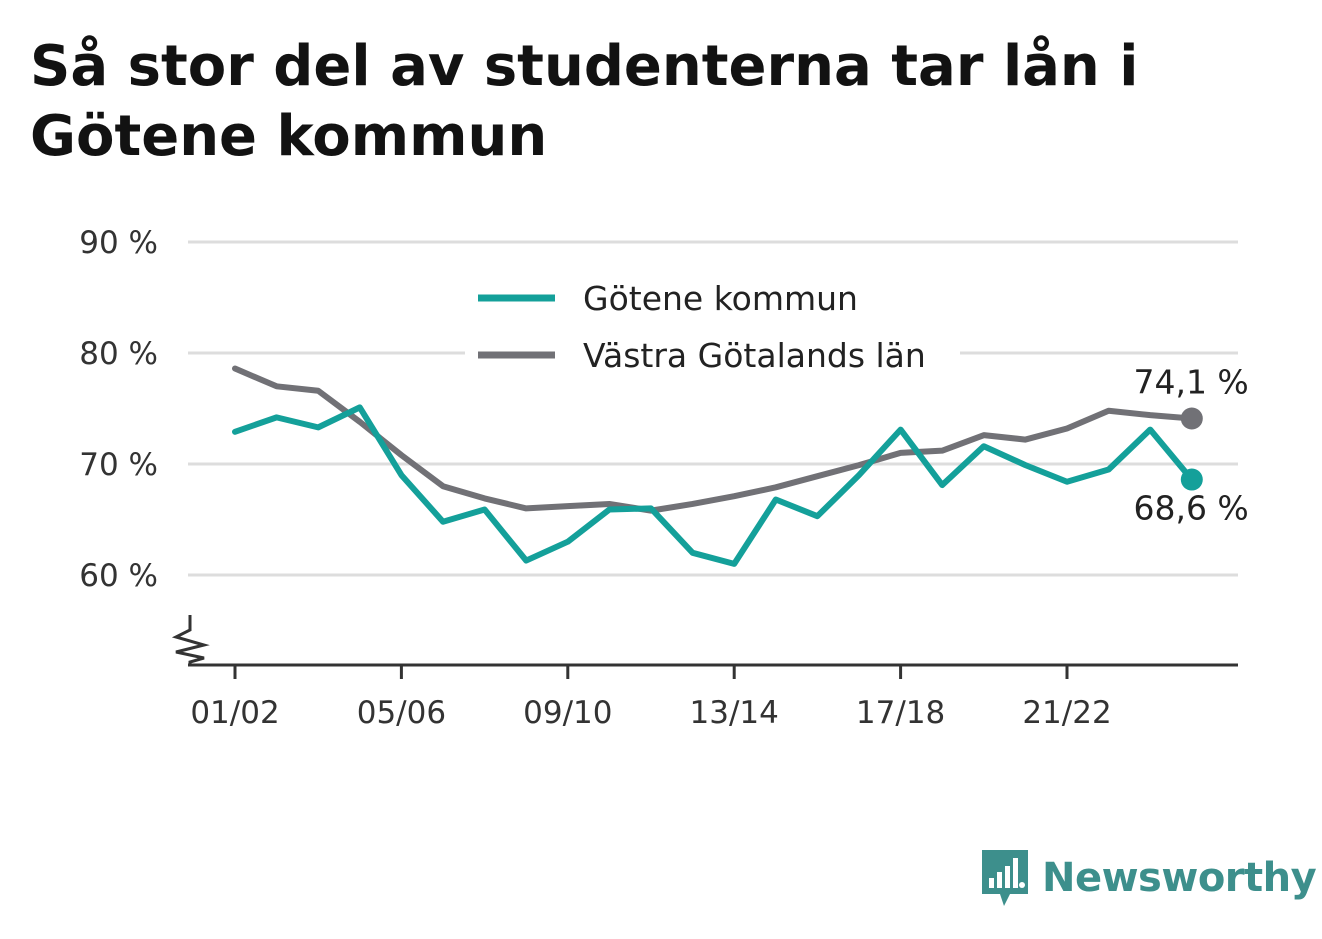 The image size is (1322, 939). I want to click on x-tick-label: 09/10, so click(567, 713).